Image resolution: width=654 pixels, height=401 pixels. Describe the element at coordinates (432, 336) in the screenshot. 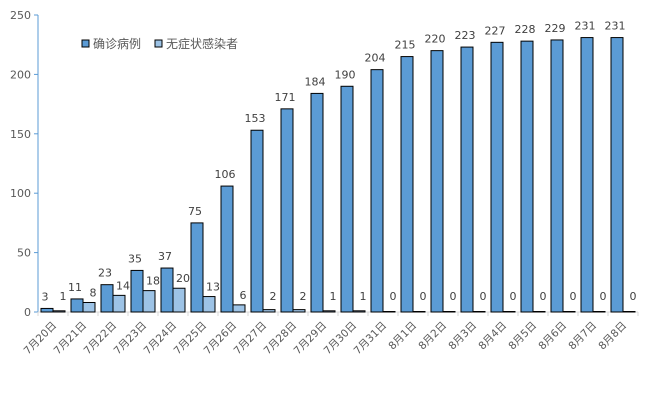

I see `x-tick-label: 8月2日` at that location.